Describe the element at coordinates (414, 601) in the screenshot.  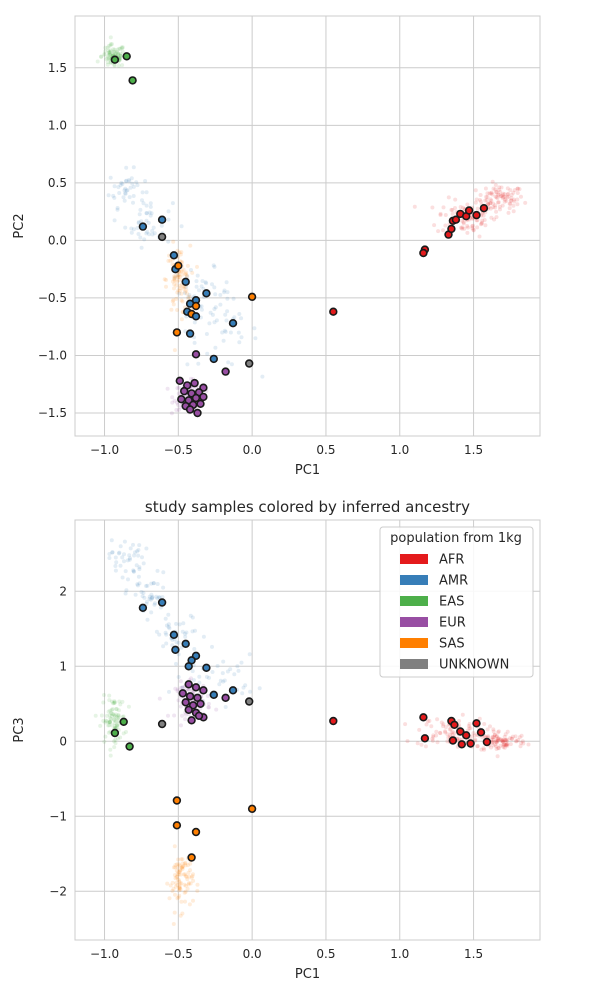
I see `legend-swatch-eas` at that location.